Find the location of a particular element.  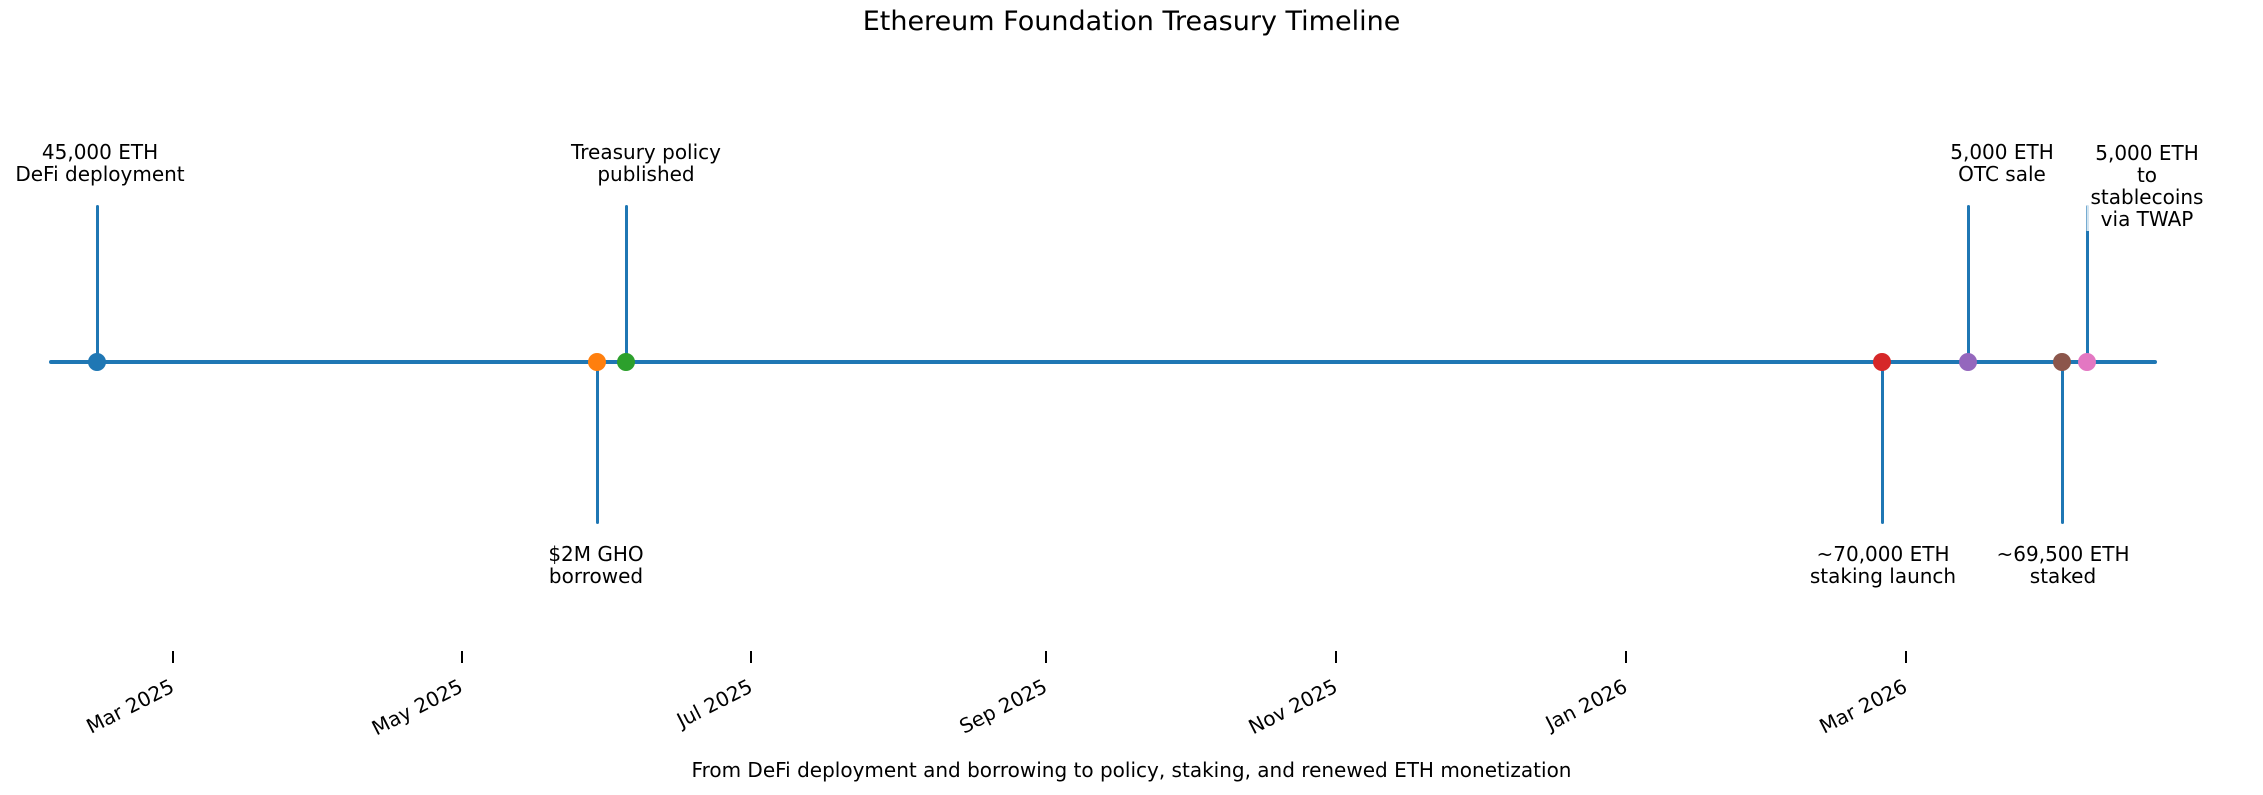

event-label: Treasury policy published is located at coordinates (646, 163).